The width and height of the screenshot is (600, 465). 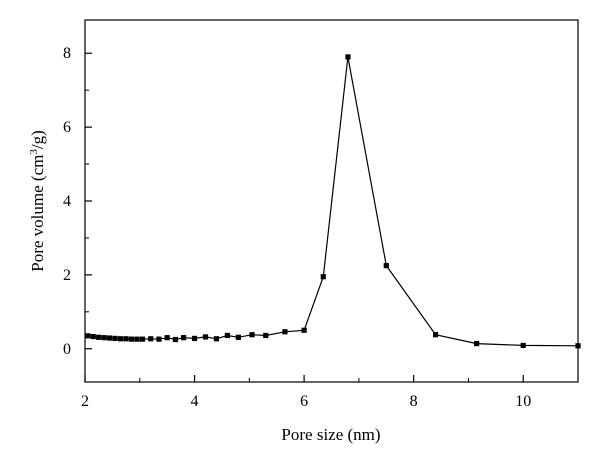 What do you see at coordinates (67, 201) in the screenshot?
I see `y-tick-label-2: 4` at bounding box center [67, 201].